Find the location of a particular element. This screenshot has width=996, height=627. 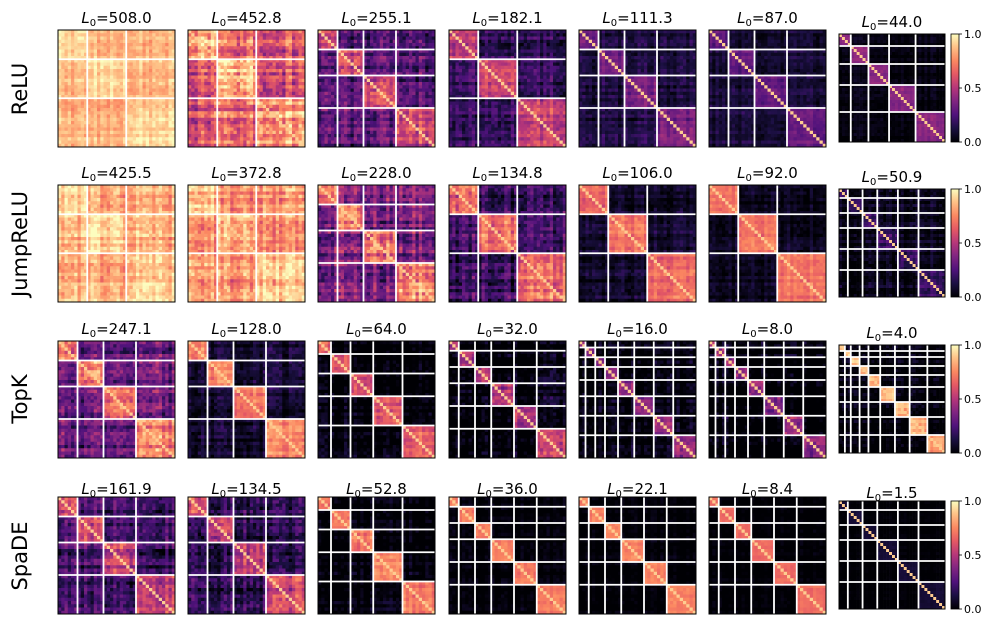

row-label-jumprelu: JumpReLU is located at coordinates (20, 245).